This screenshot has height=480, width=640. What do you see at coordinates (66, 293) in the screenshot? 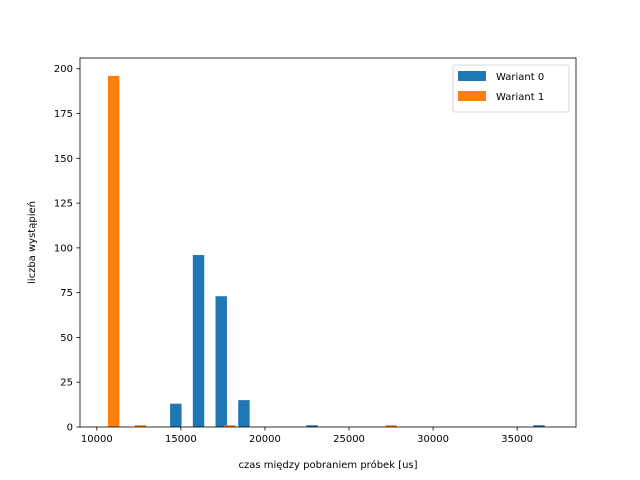
I see `y-tick-label: 75` at bounding box center [66, 293].